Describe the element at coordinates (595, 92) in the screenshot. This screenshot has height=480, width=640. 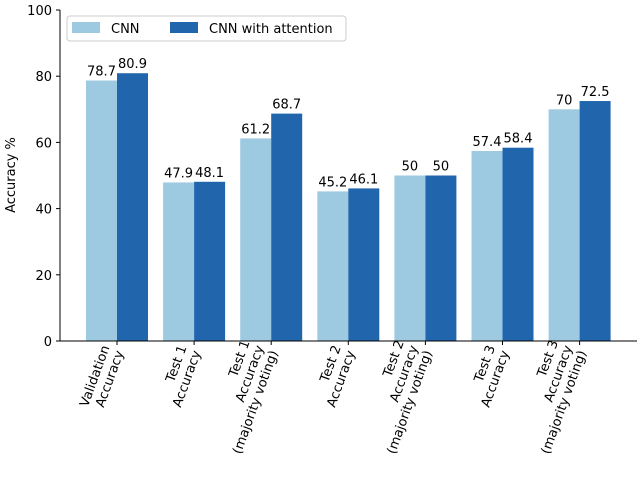
I see `value-label-cnn-attention-6: 72.5` at that location.